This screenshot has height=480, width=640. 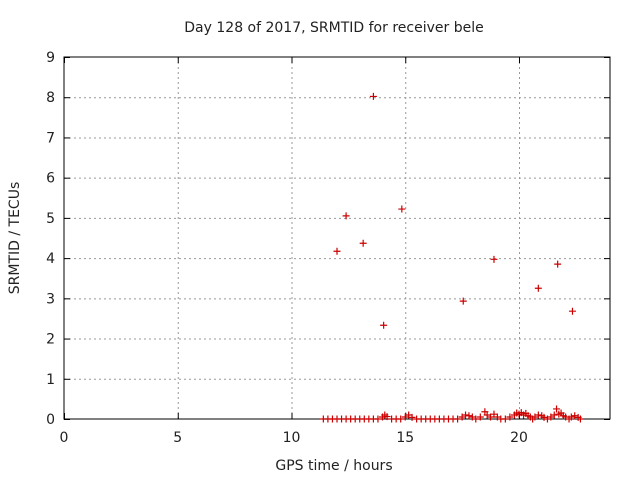 I want to click on y-tick-label: 4, so click(x=50, y=259).